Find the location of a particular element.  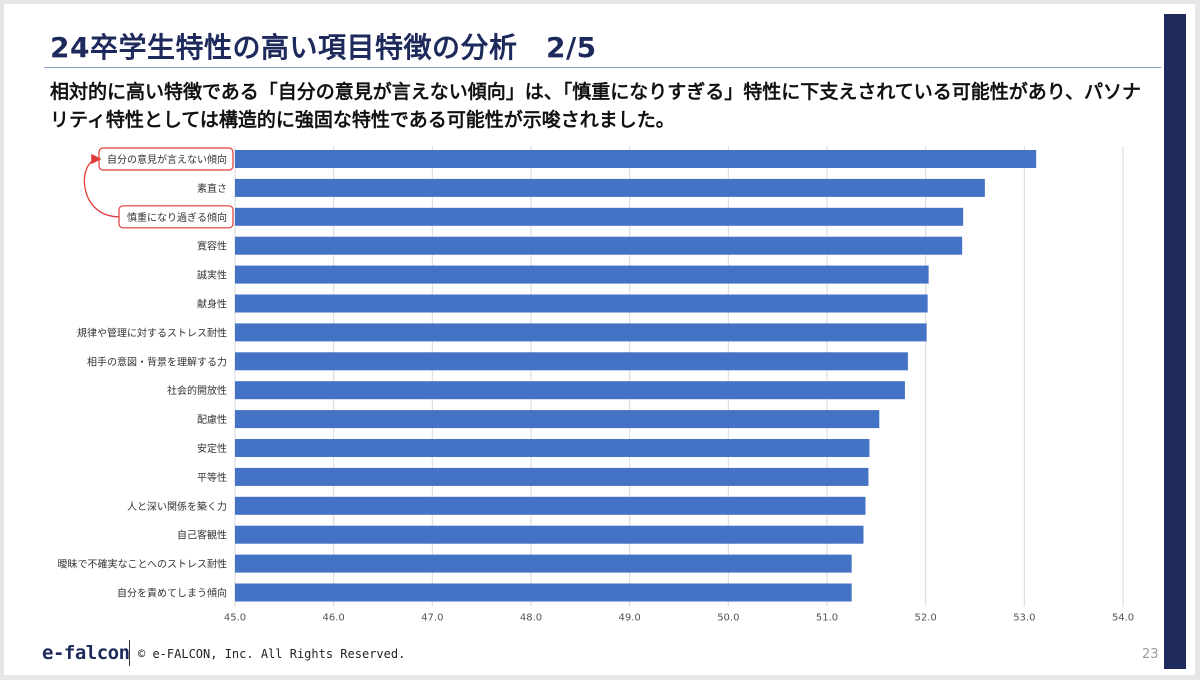

footer-logo: e-falcon is located at coordinates (86, 653).